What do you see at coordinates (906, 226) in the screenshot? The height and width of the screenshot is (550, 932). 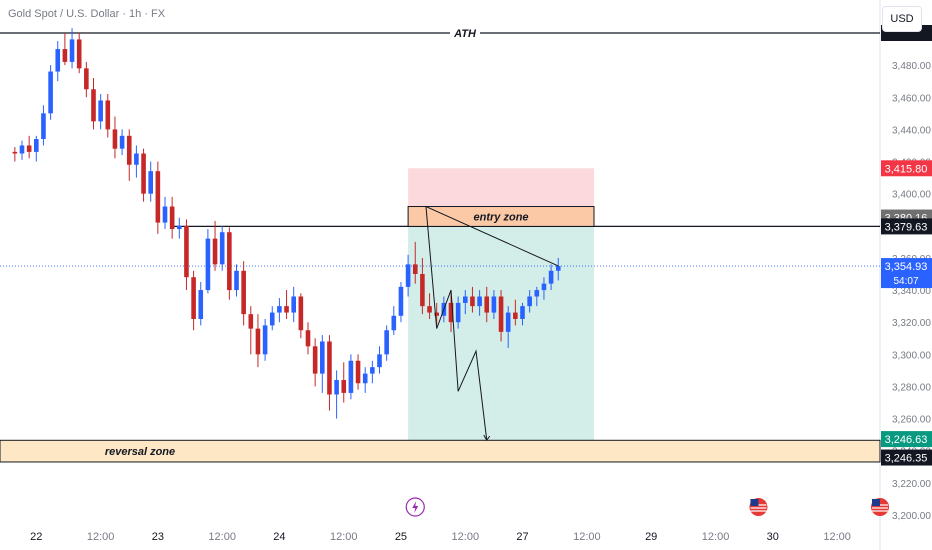 I see `price-tag: 3,379.63` at bounding box center [906, 226].